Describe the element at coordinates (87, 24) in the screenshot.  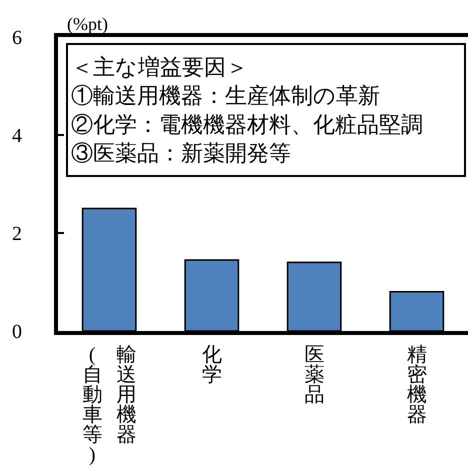
I see `y-axis-title: (%pt)` at that location.